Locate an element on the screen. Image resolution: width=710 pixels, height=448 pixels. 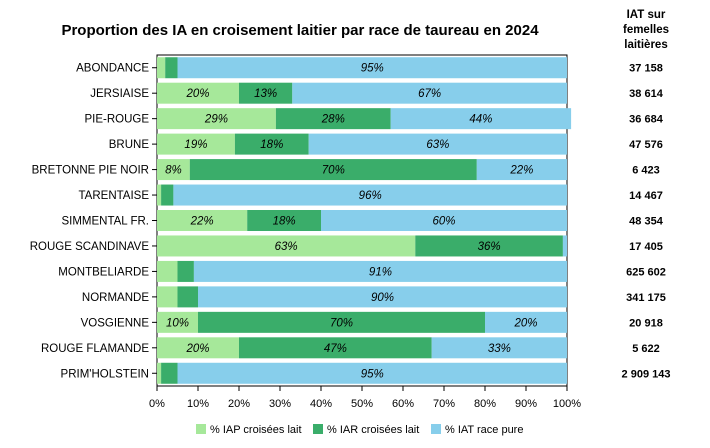
bar-label-3-12: 33% is located at coordinates (499, 349).